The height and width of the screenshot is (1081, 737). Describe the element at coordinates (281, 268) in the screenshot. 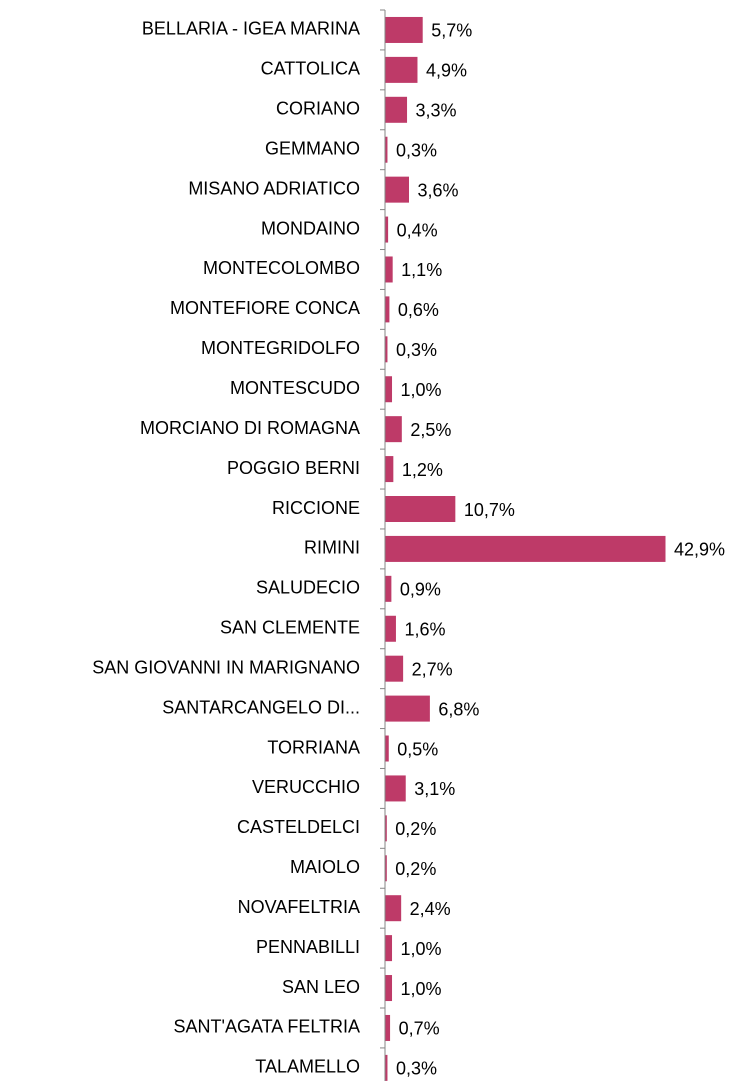

I see `category-label: MONTECOLOMBO` at that location.